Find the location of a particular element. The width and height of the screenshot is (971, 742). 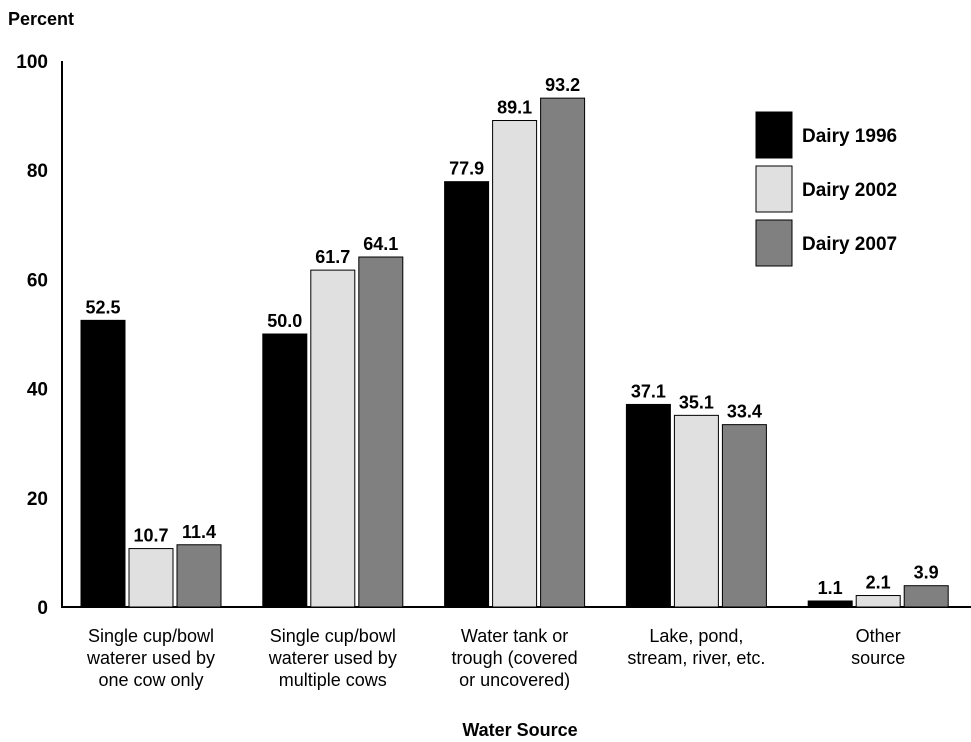

data-label: 52.5 is located at coordinates (102, 307).